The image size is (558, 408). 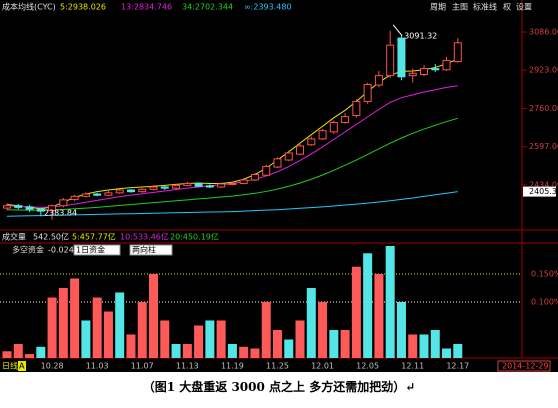 I want to click on toolbar-button: 标准线, so click(x=485, y=7).